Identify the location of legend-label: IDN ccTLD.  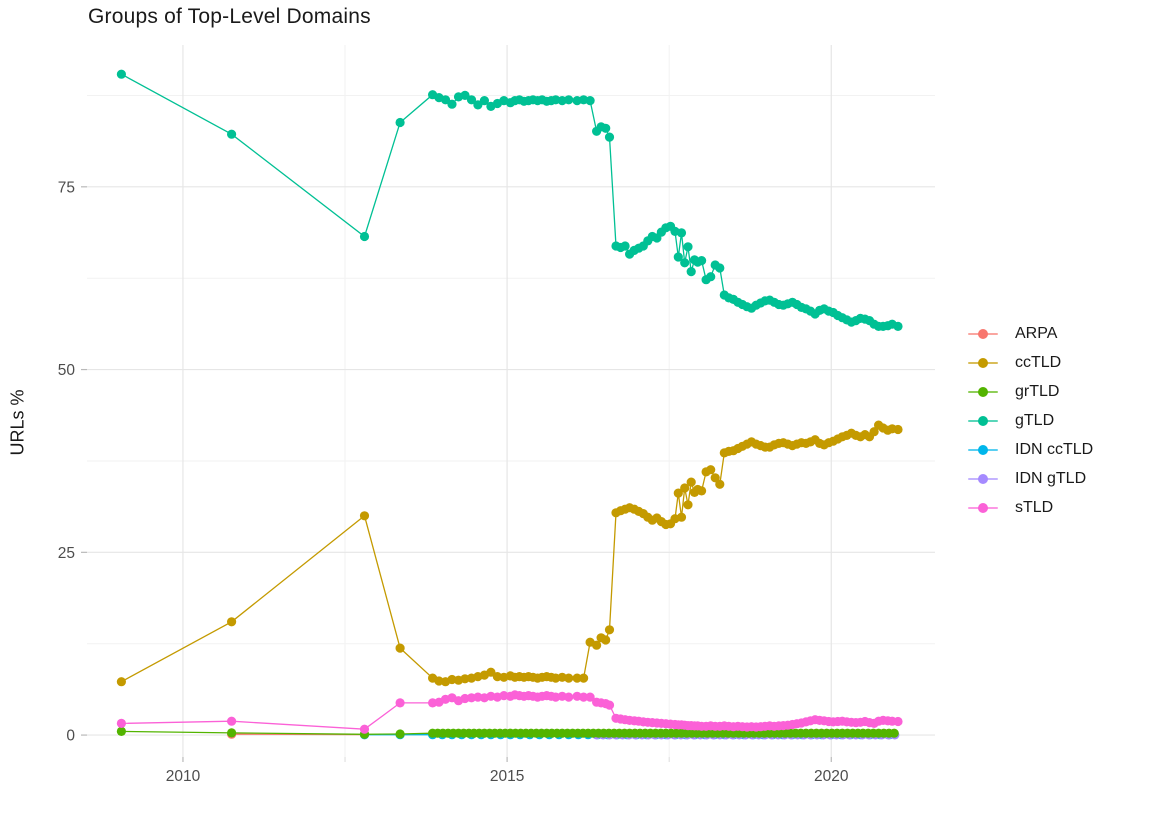
(1054, 449).